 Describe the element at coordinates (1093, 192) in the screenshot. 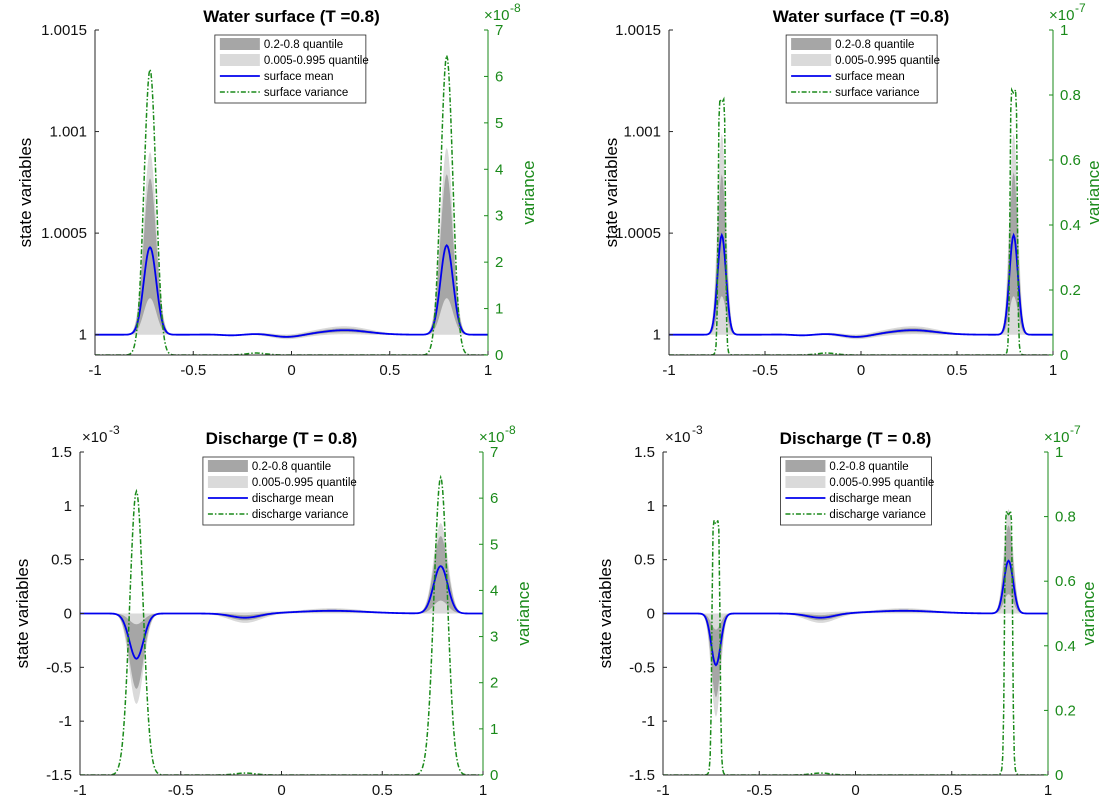

I see `y2-axis-label: variance` at that location.